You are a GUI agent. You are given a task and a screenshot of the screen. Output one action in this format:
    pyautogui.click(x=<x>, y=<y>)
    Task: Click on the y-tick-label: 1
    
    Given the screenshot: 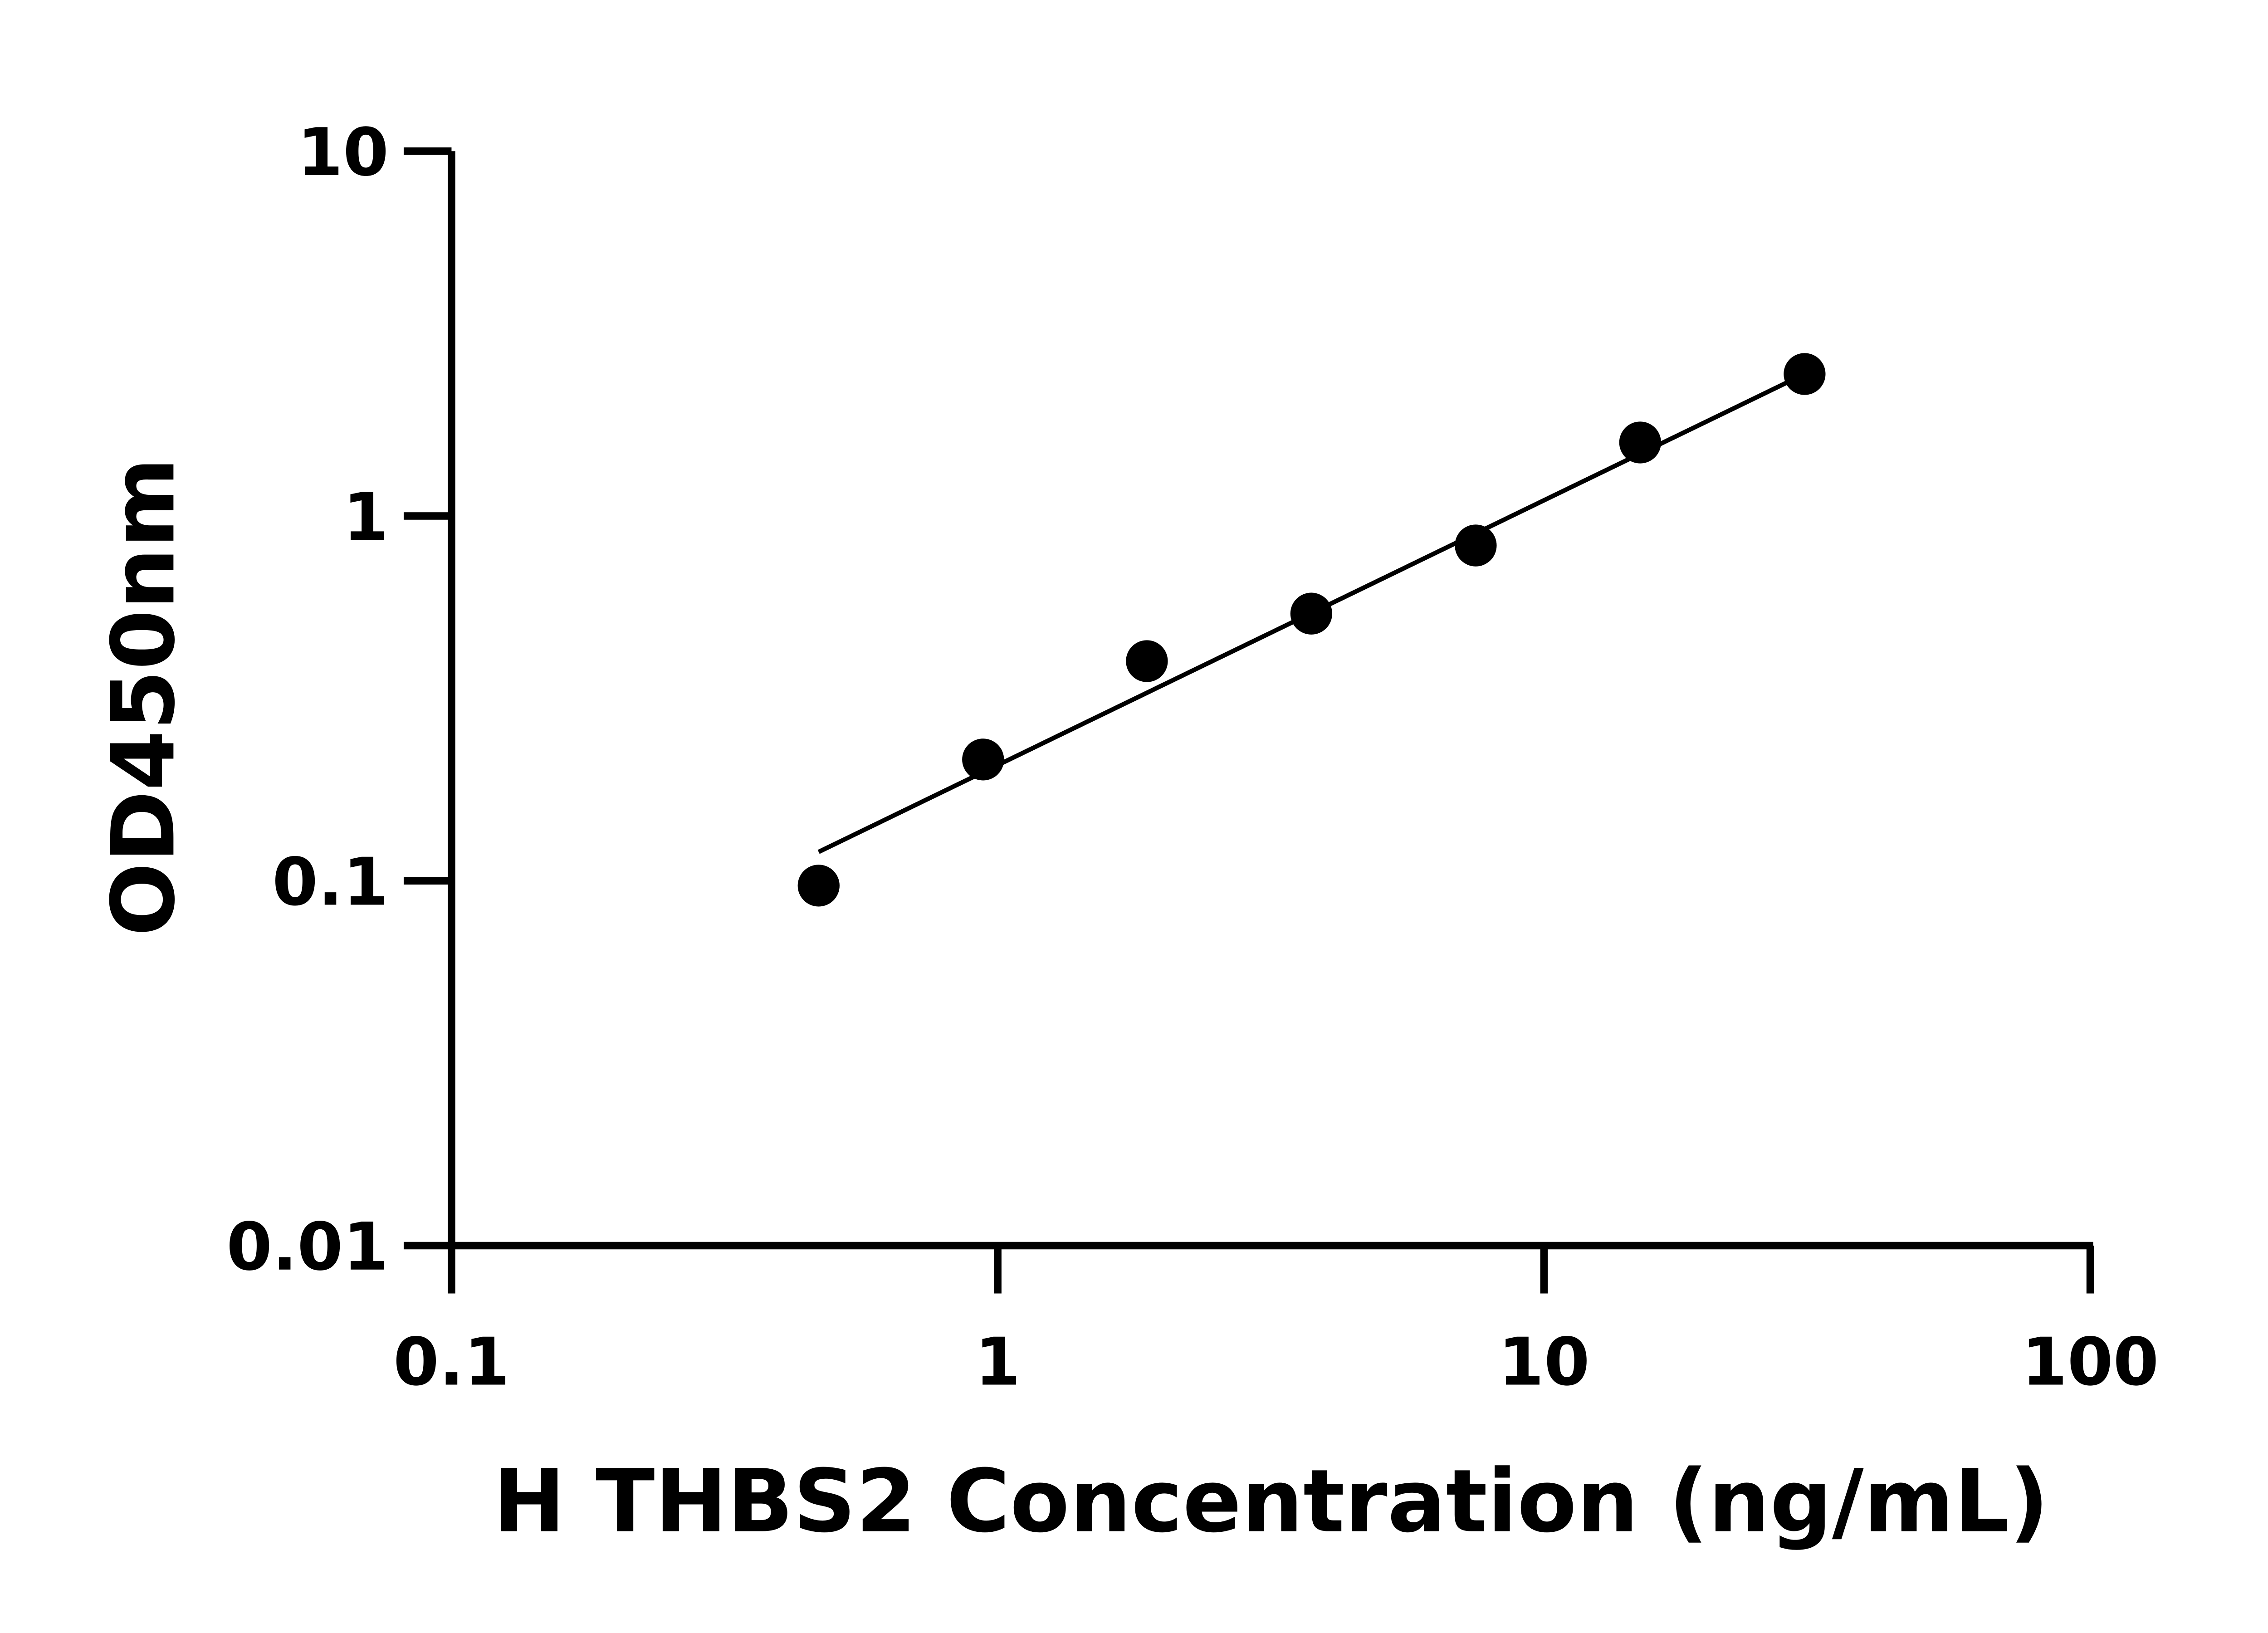 What is the action you would take?
    pyautogui.click(x=366, y=517)
    